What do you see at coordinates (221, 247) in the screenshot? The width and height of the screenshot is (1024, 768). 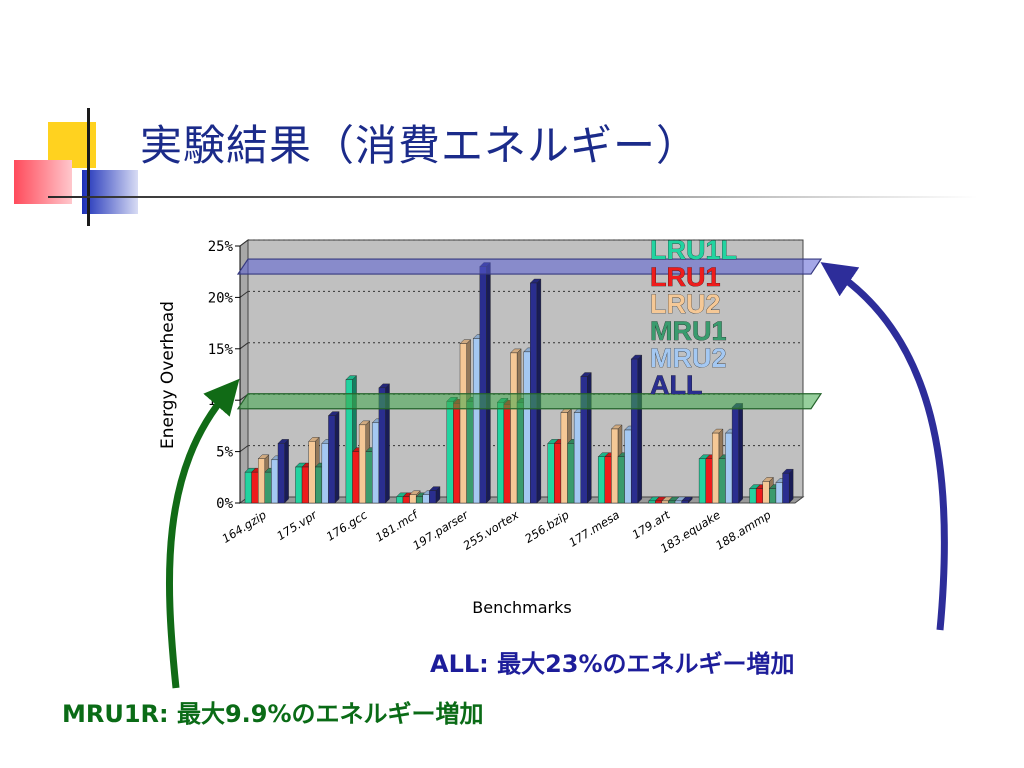 I see `y-tick-label: 25%` at bounding box center [221, 247].